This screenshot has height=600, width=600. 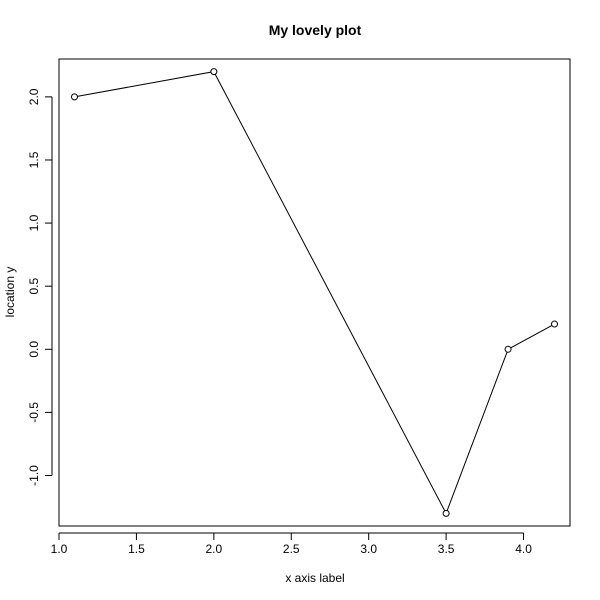 What do you see at coordinates (315, 30) in the screenshot?
I see `chart-title: My lovely plot` at bounding box center [315, 30].